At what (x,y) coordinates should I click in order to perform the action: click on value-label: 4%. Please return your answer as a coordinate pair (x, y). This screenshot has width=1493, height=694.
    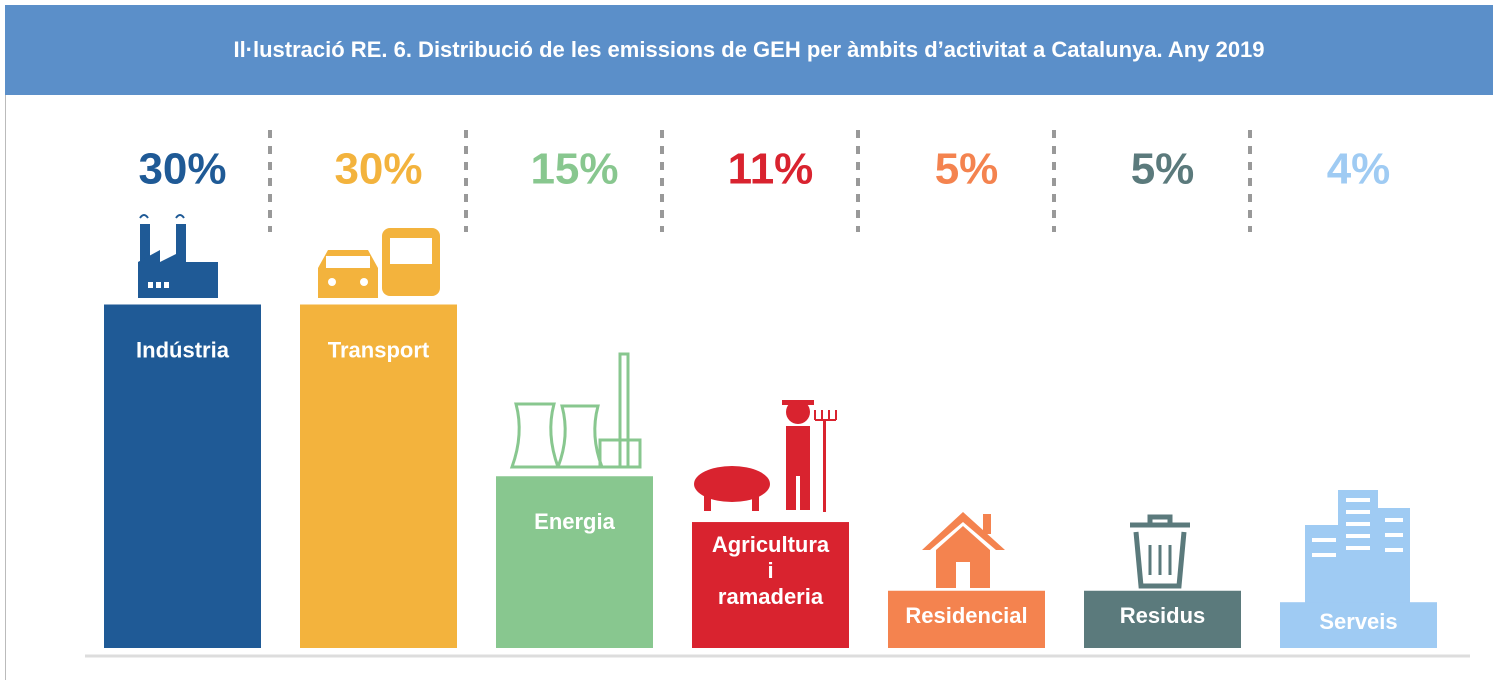
    Looking at the image, I should click on (1359, 169).